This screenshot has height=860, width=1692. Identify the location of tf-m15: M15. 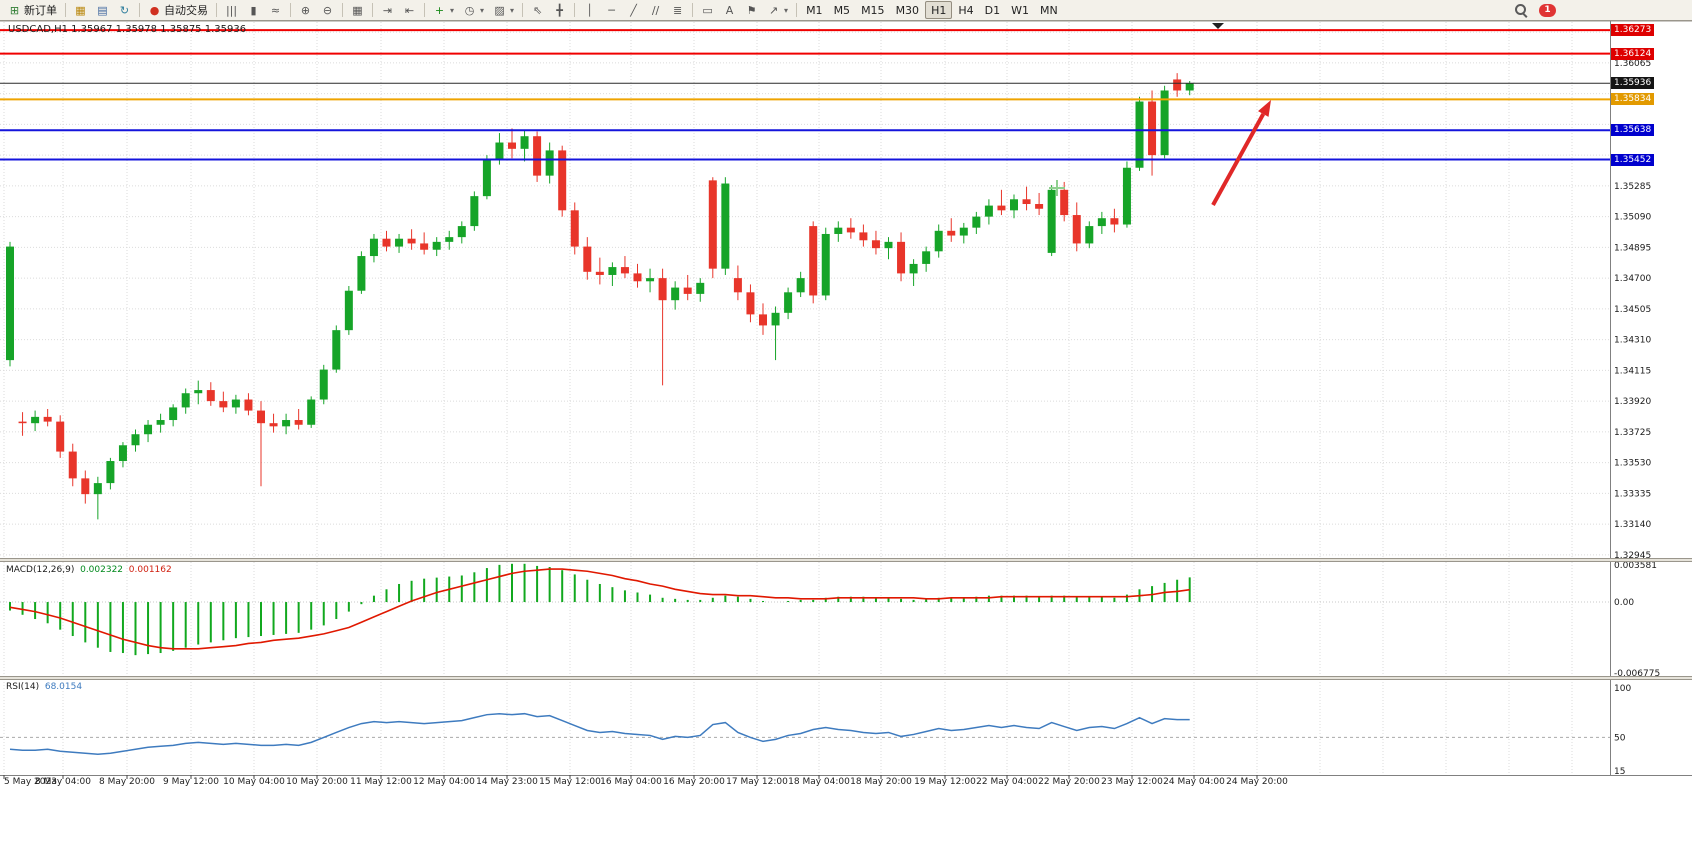
(873, 10).